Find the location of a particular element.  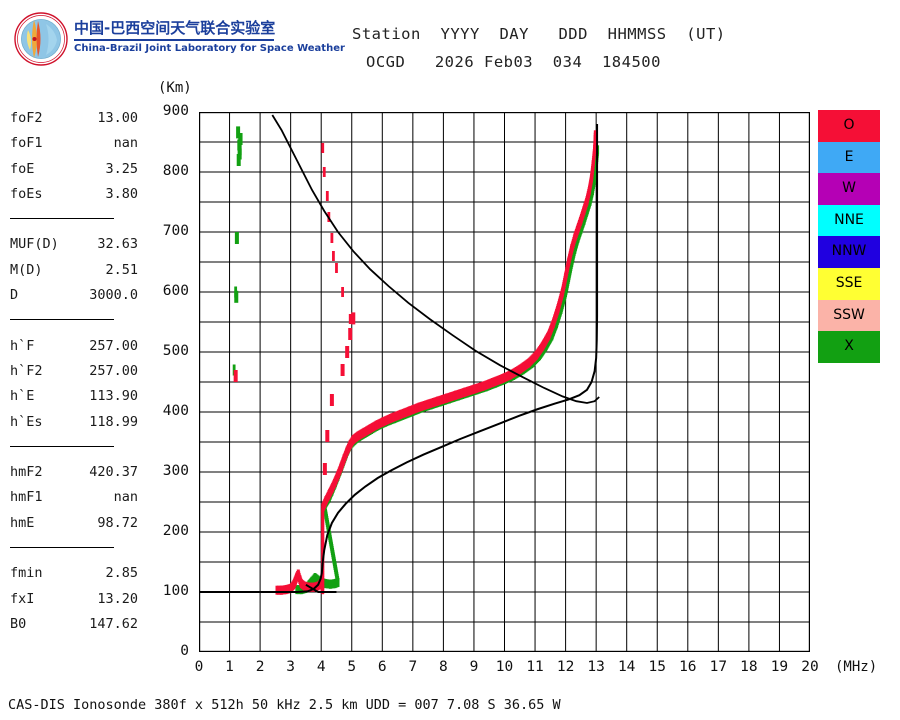

param-value: 2.51 is located at coordinates (121, 269).